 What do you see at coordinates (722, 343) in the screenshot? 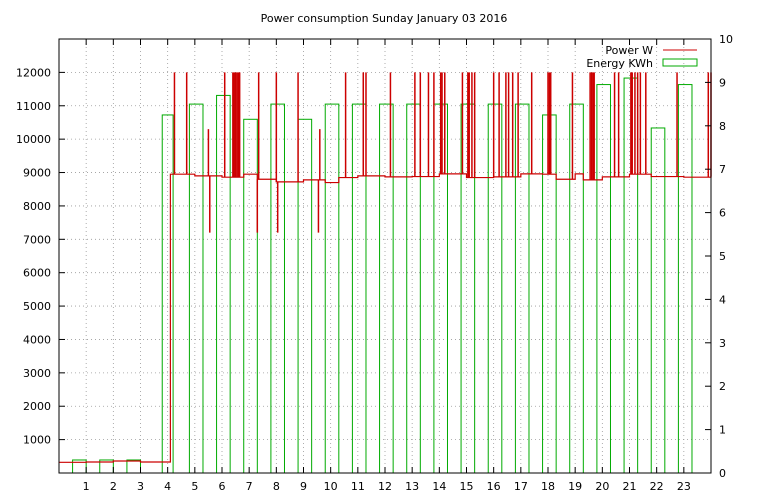
I see `y2-tick-label: 3` at bounding box center [722, 343].